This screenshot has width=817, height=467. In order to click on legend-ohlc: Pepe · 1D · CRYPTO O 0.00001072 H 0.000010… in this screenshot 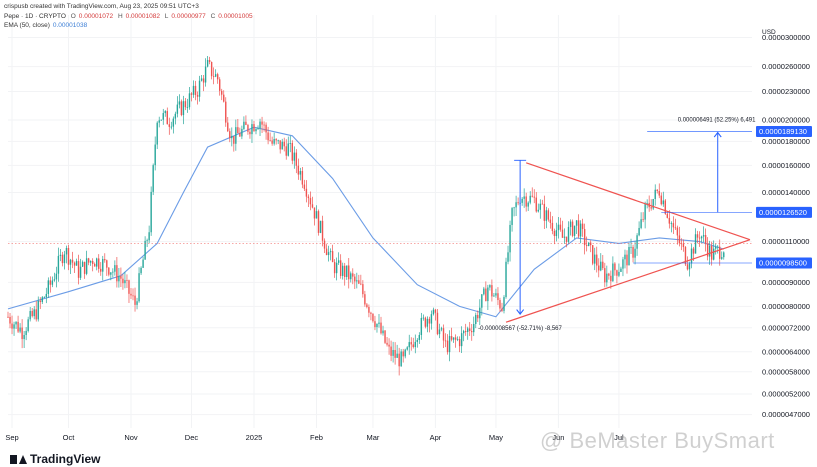, I will do `click(130, 16)`.